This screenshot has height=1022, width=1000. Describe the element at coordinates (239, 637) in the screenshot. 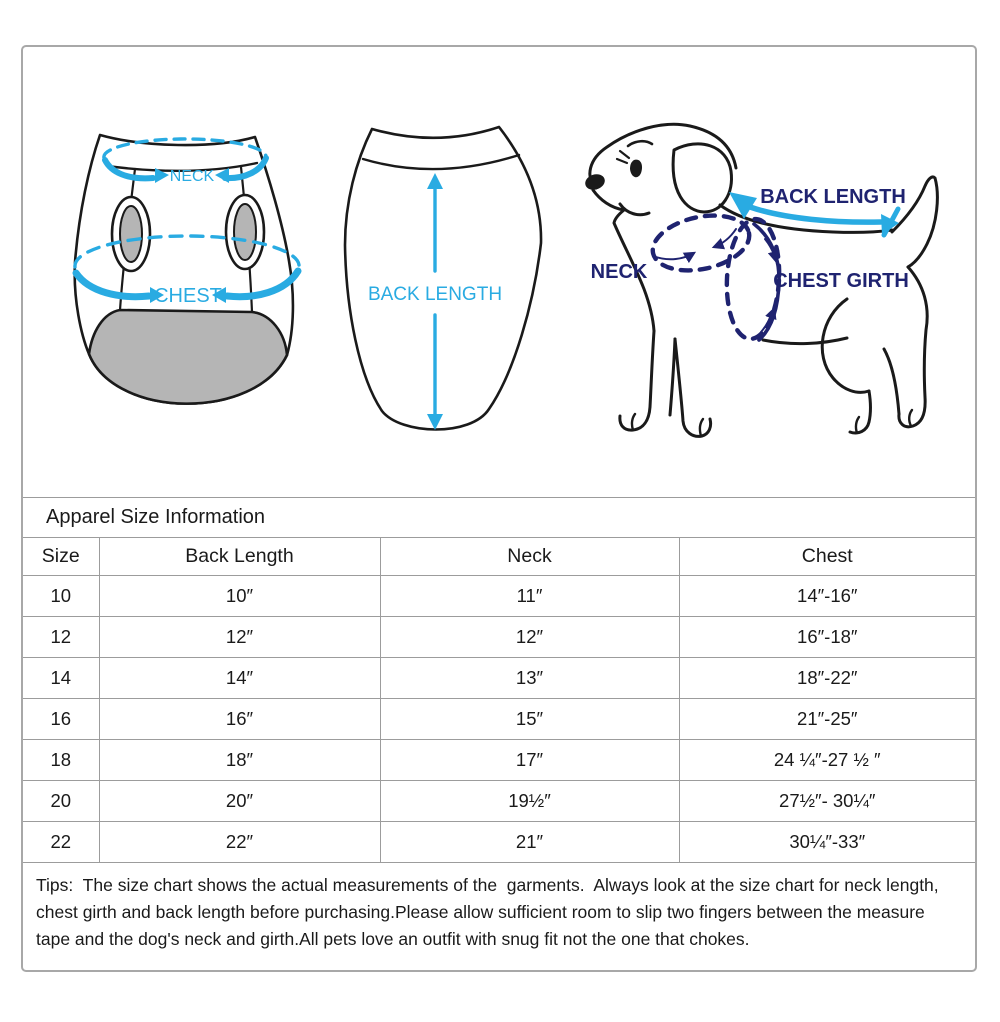

I see `cell-back-length: 12″` at that location.